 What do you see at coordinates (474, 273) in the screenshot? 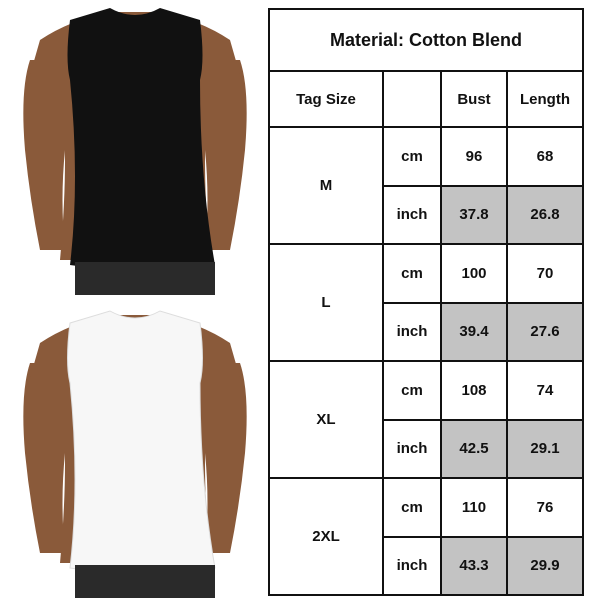
I see `bust-cell: 100` at bounding box center [474, 273].